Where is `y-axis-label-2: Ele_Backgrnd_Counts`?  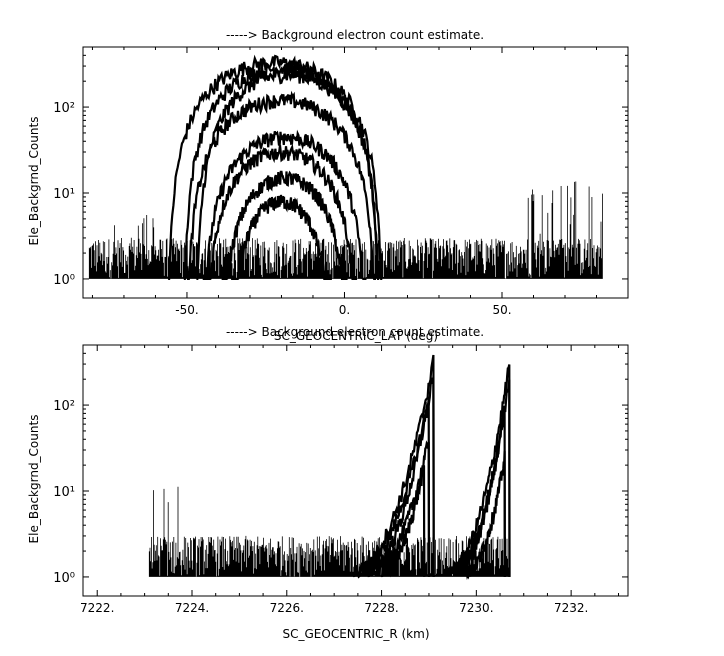
y-axis-label-2: Ele_Backgrnd_Counts is located at coordinates (34, 479).